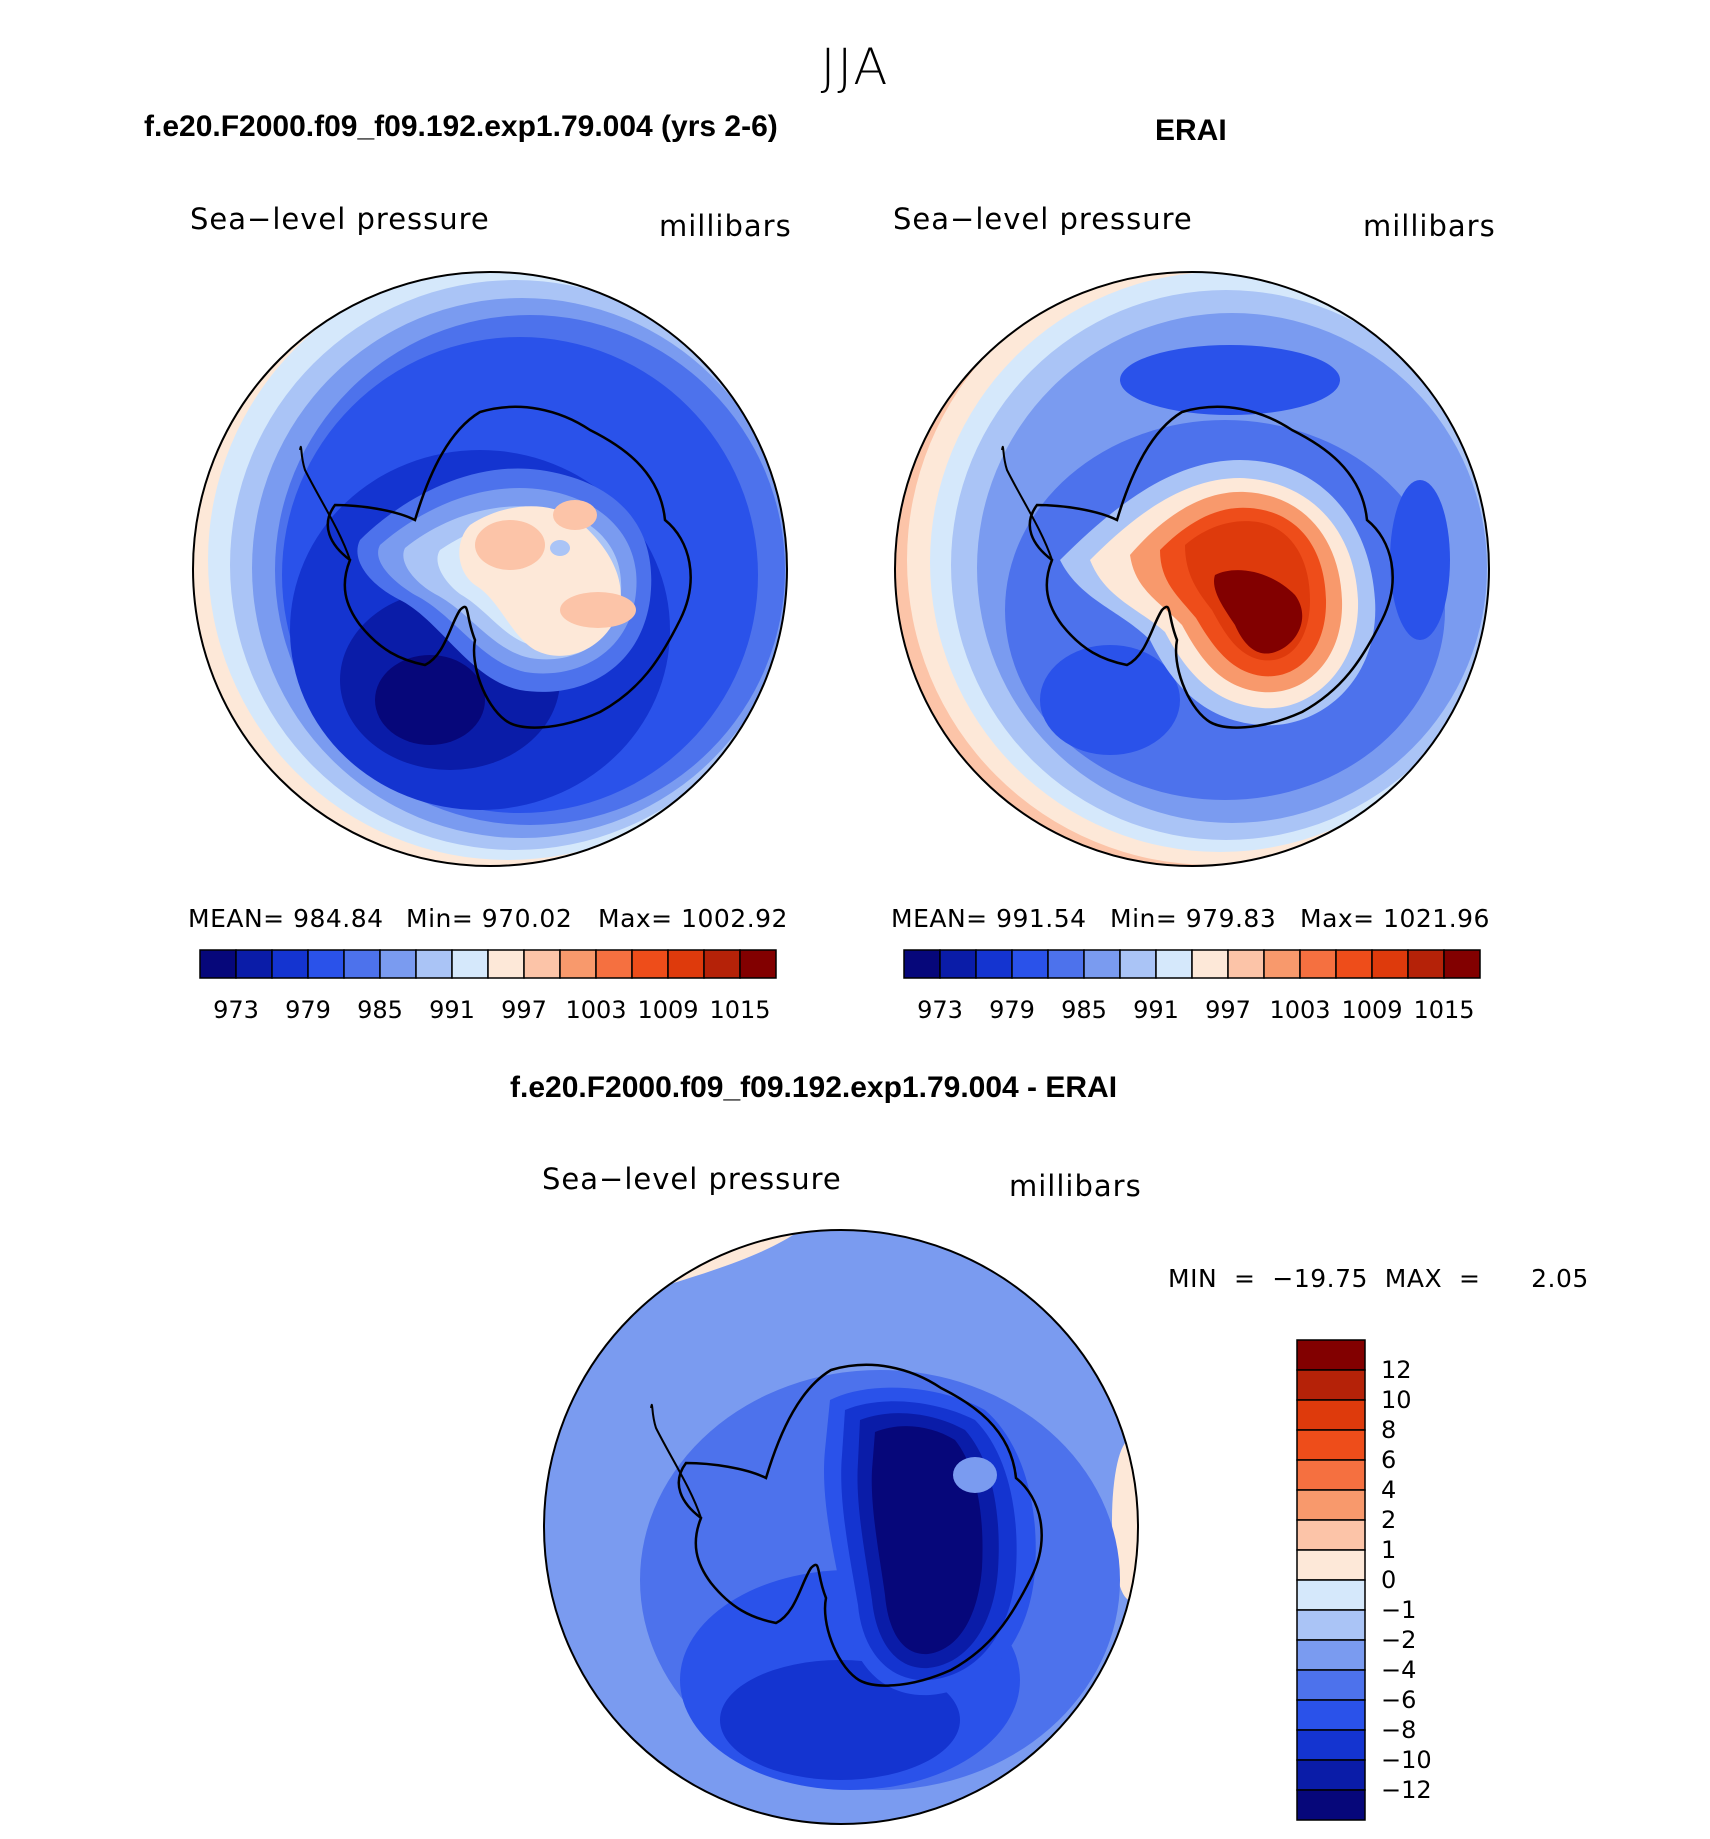 This screenshot has height=1839, width=1710. I want to click on panel3-units: millibars, so click(1075, 1186).